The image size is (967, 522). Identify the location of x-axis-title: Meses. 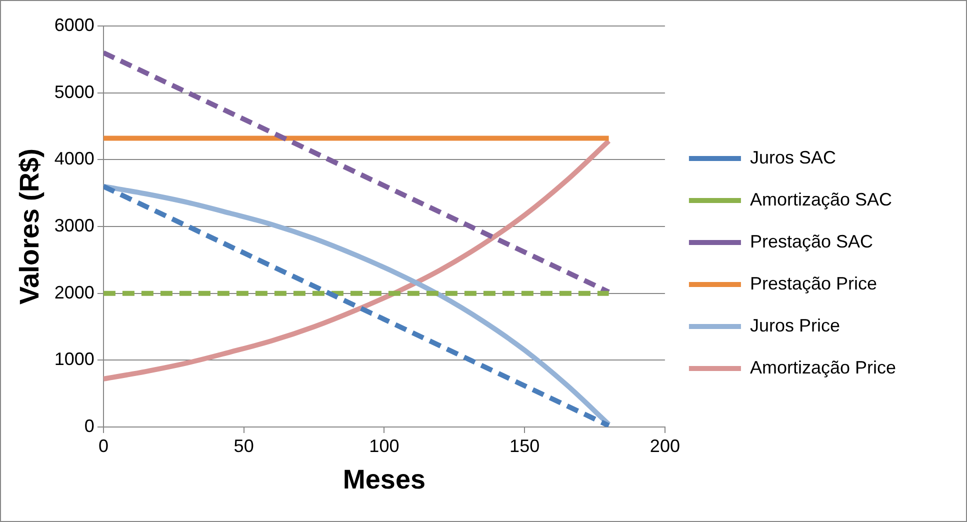
(384, 479).